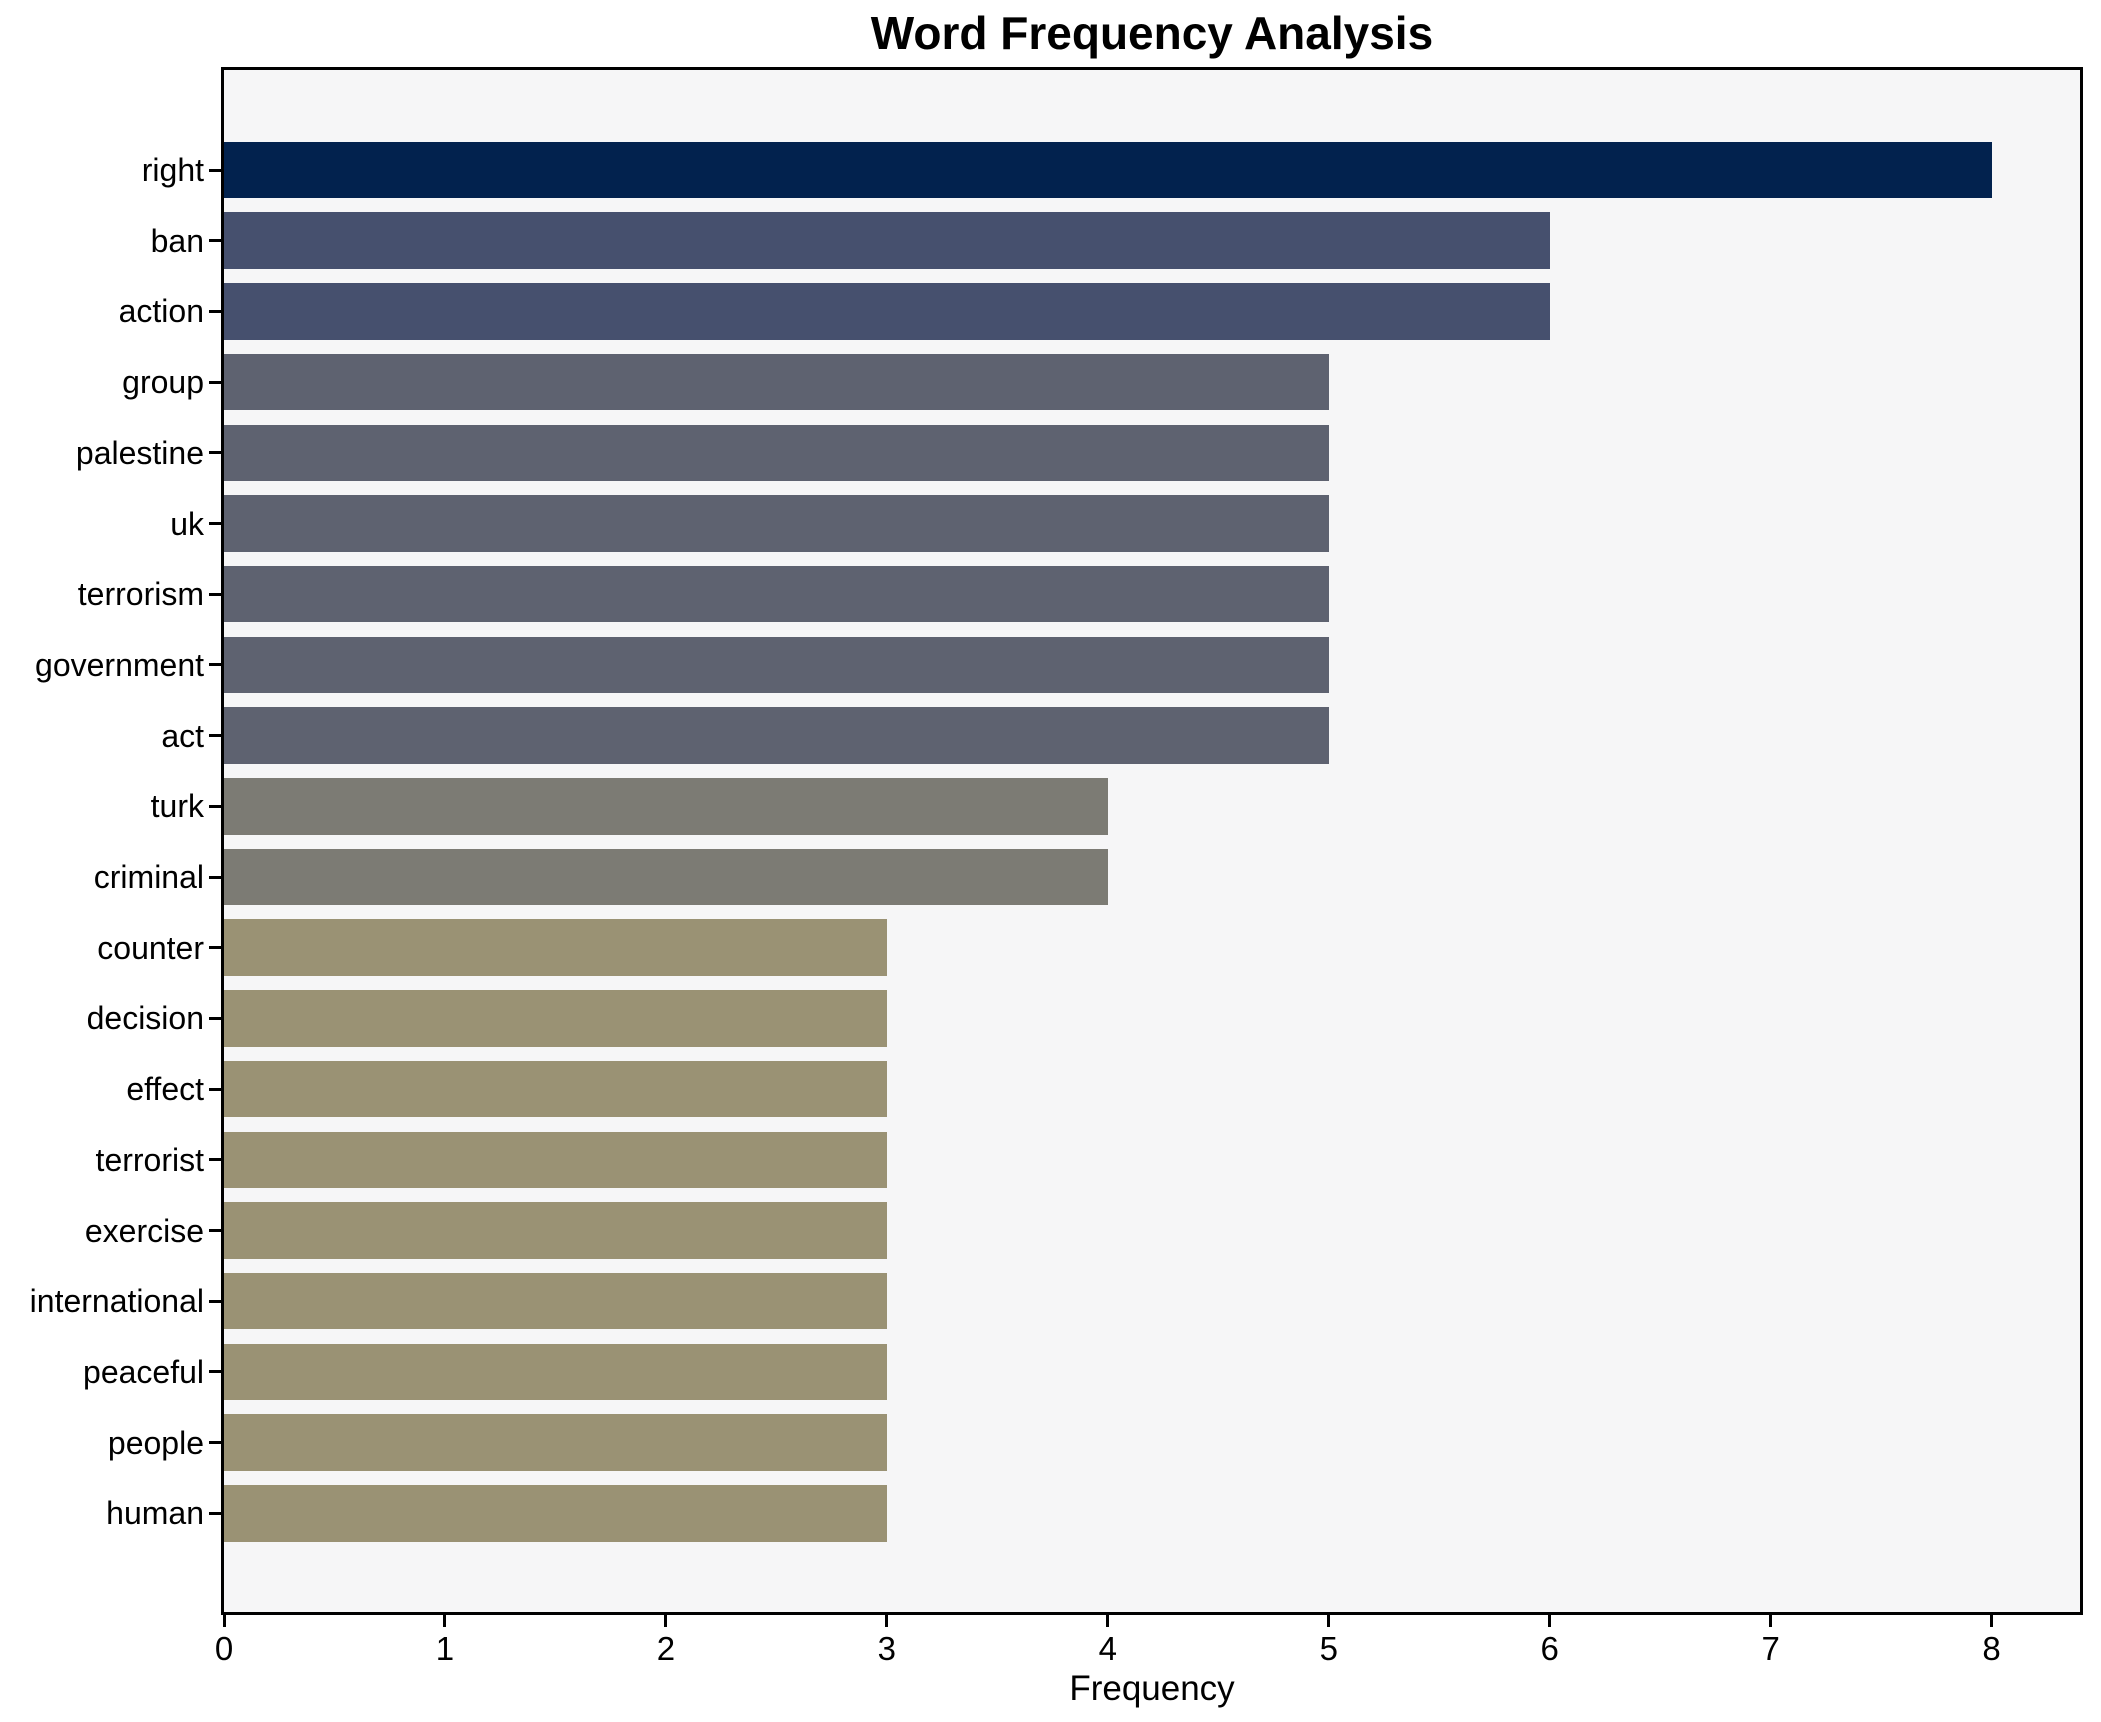 Image resolution: width=2101 pixels, height=1722 pixels. What do you see at coordinates (165, 1089) in the screenshot?
I see `y-tick-label-effect: effect` at bounding box center [165, 1089].